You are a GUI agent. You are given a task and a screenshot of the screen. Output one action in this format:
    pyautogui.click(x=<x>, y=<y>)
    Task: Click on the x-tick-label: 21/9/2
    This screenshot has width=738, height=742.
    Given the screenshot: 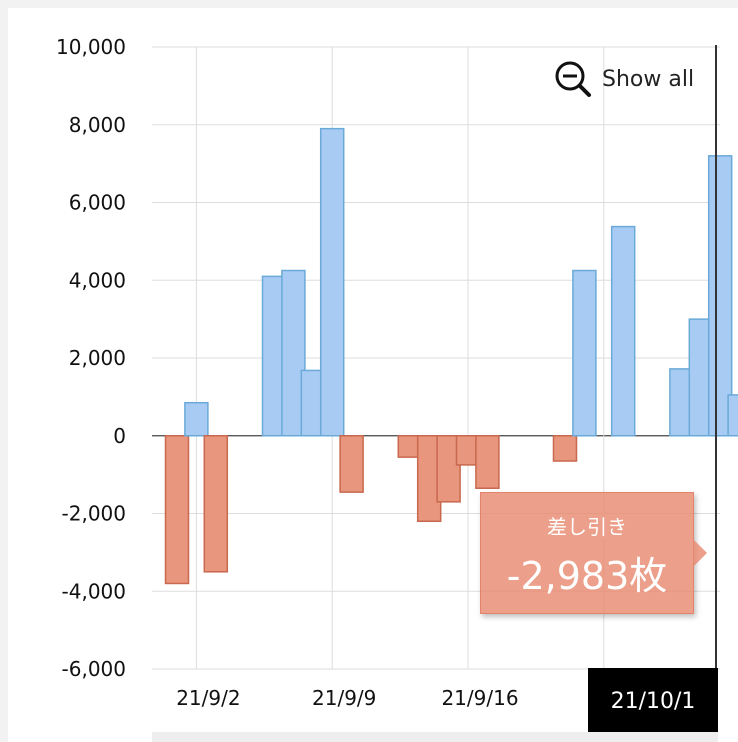 What is the action you would take?
    pyautogui.click(x=208, y=698)
    